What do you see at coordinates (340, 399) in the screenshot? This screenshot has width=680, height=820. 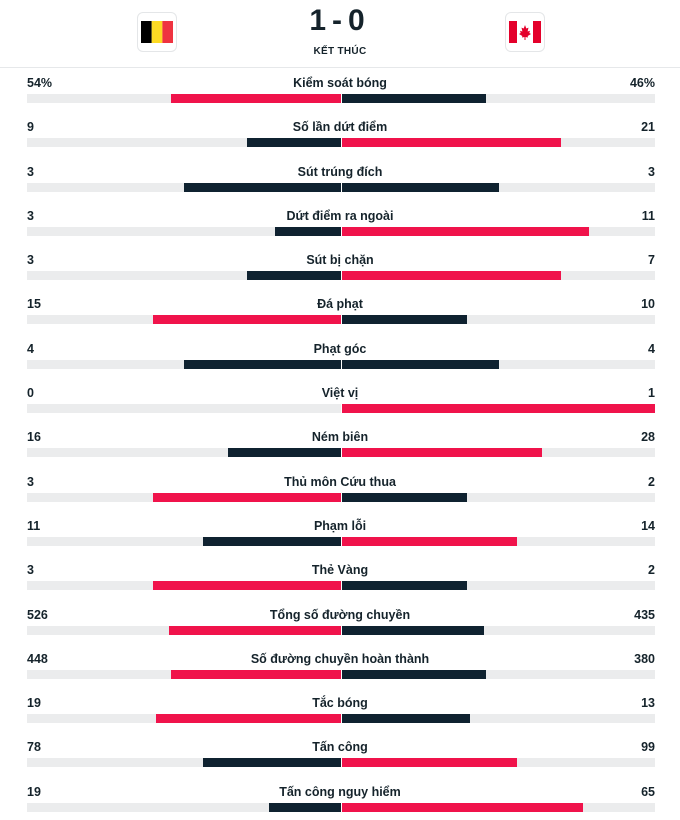 I see `stat-row: 0 Việt vị 1` at bounding box center [340, 399].